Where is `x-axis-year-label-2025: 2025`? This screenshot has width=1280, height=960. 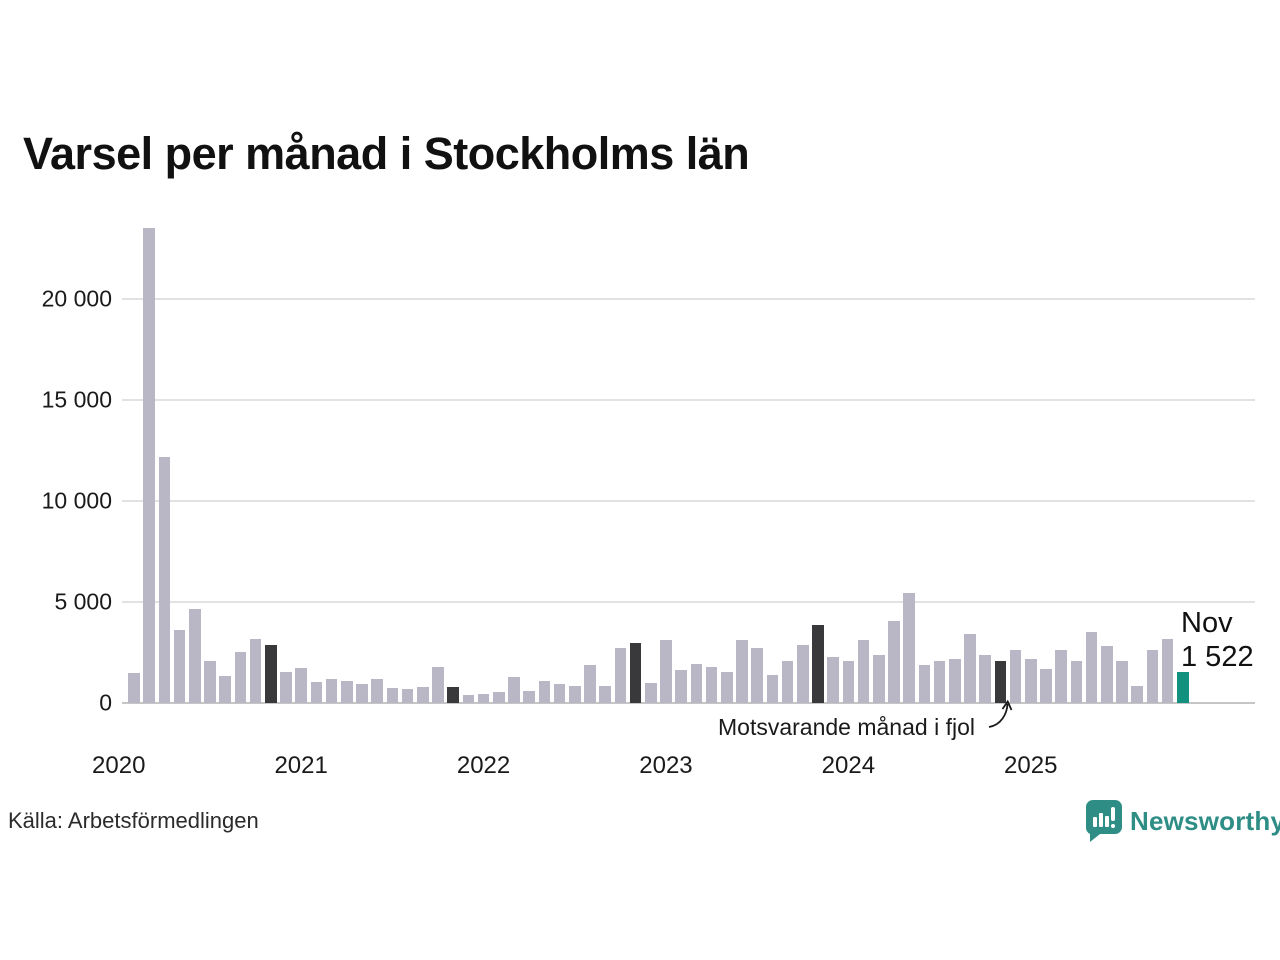
x-axis-year-label-2025: 2025 is located at coordinates (1031, 765).